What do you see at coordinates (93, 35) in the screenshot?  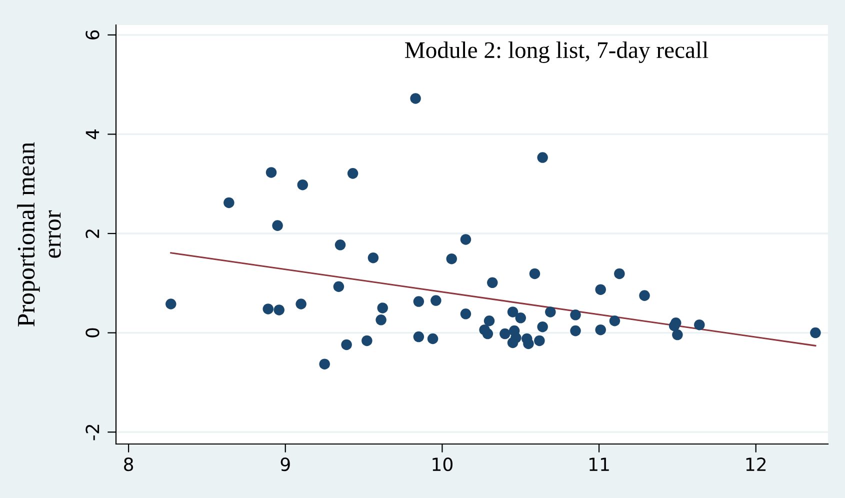 I see `y-tick-label: 6` at bounding box center [93, 35].